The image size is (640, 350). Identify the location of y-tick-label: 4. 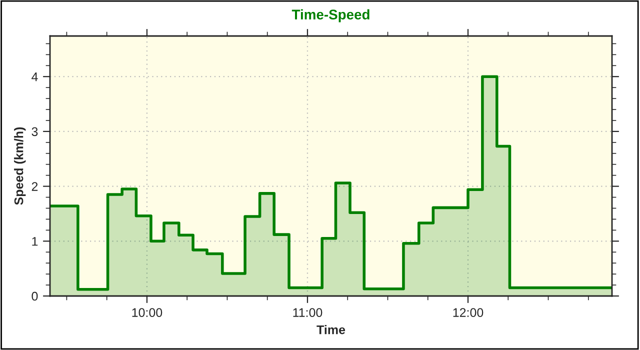
(35, 77).